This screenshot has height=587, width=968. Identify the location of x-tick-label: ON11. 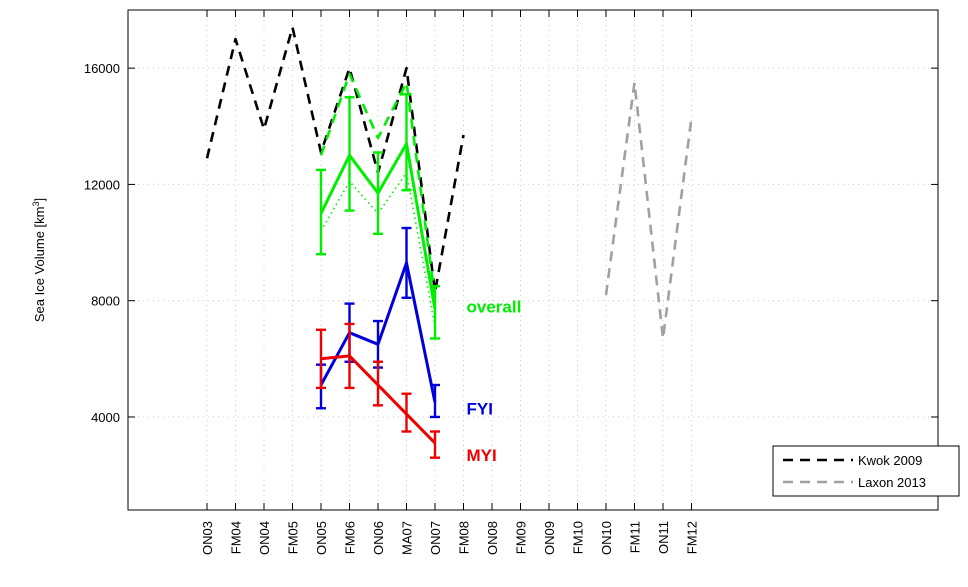
(663, 537).